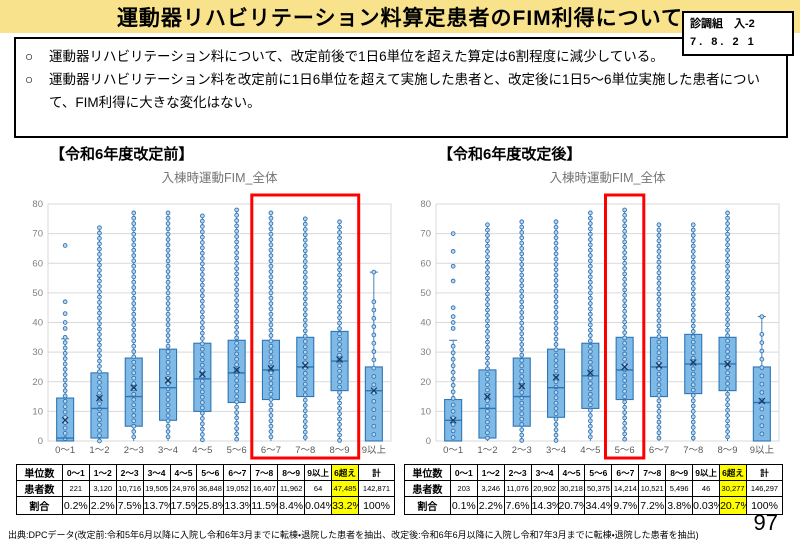  I want to click on table-cell: 10,521, so click(652, 488).